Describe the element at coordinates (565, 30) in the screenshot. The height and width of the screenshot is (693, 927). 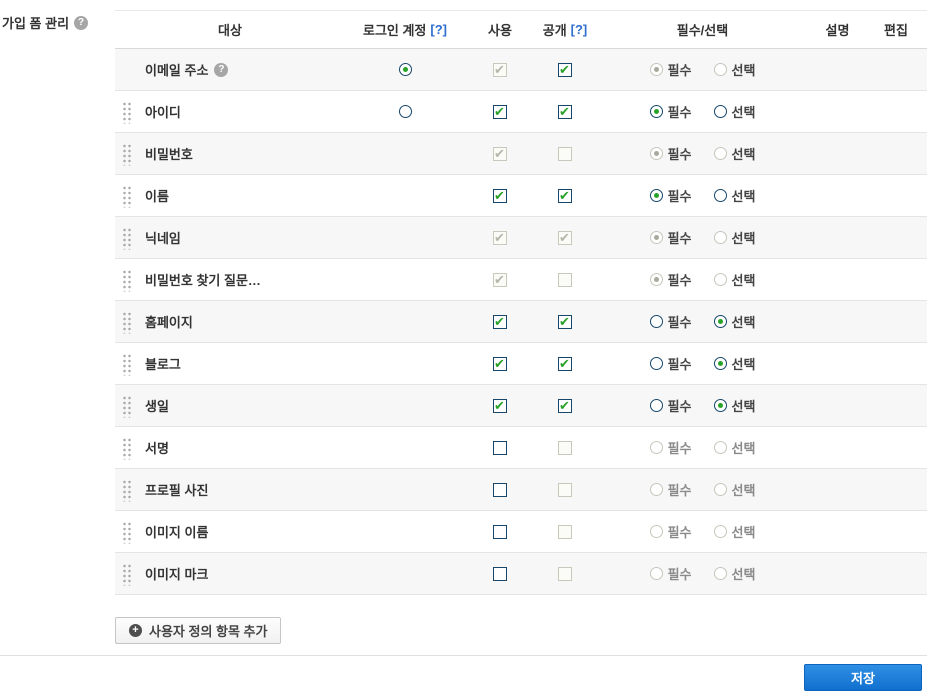
I see `header-public: 공개 [?]` at that location.